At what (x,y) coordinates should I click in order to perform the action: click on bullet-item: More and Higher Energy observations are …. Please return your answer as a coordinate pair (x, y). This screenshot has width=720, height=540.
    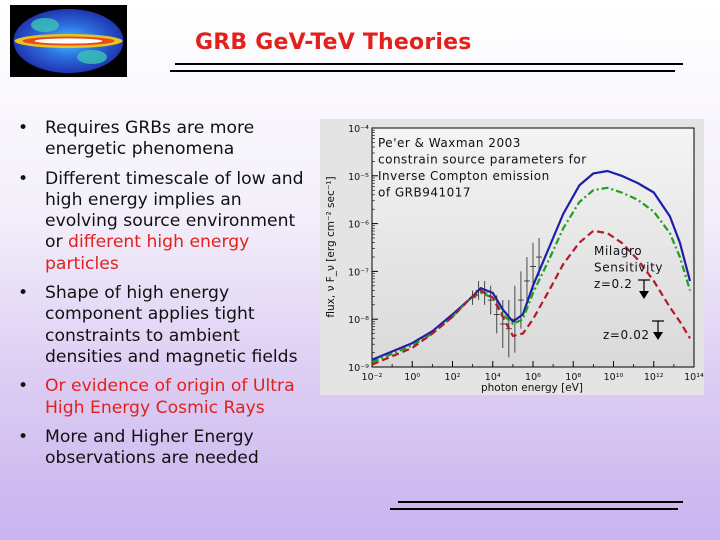
    Looking at the image, I should click on (168, 448).